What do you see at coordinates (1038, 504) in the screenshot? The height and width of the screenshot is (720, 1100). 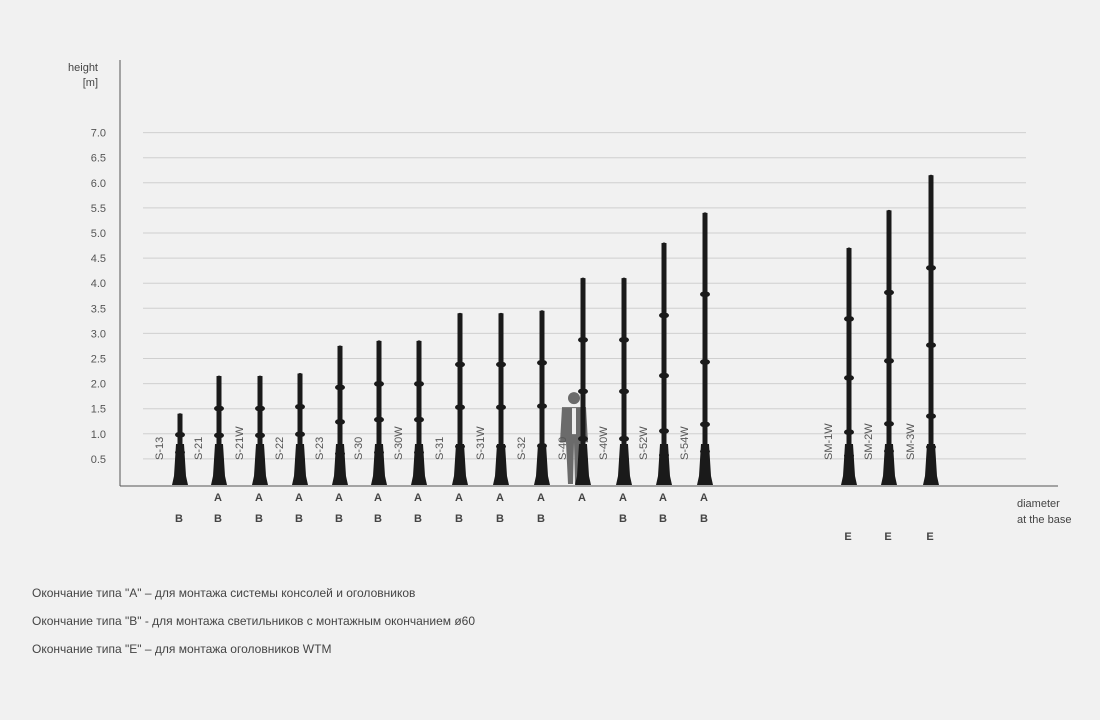 I see `x-axis-label-line1: diameter` at bounding box center [1038, 504].